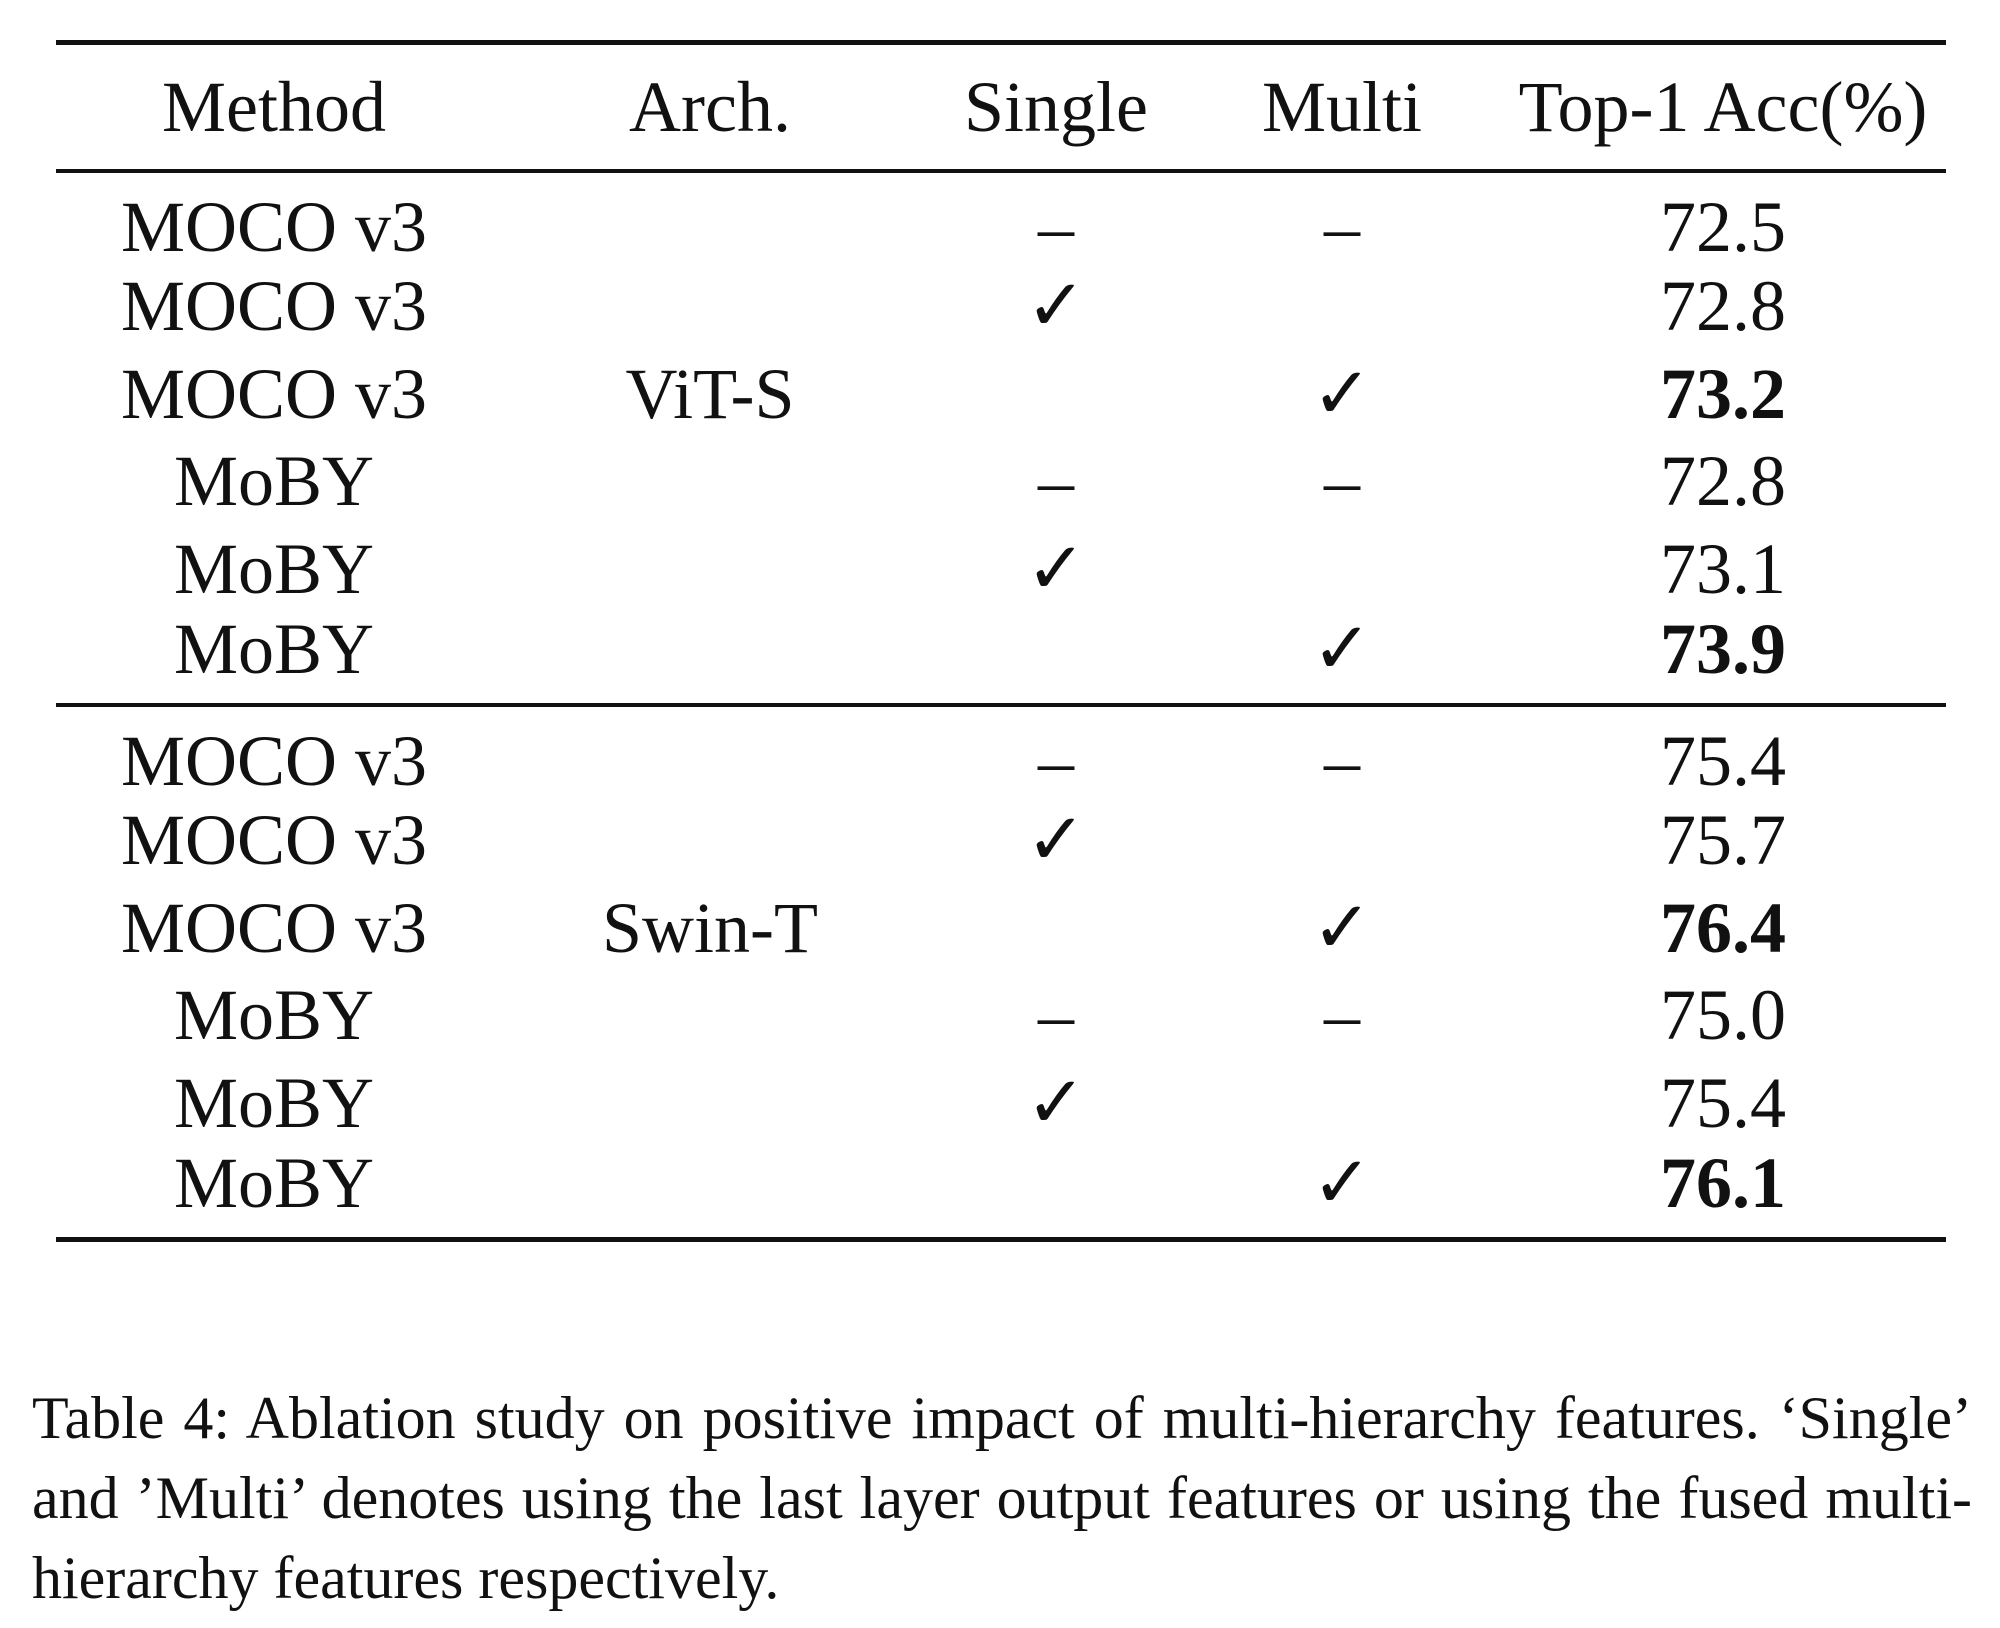  I want to click on table-row: MOCO v3 ViT-S ✓ 73.2, so click(1001, 394).